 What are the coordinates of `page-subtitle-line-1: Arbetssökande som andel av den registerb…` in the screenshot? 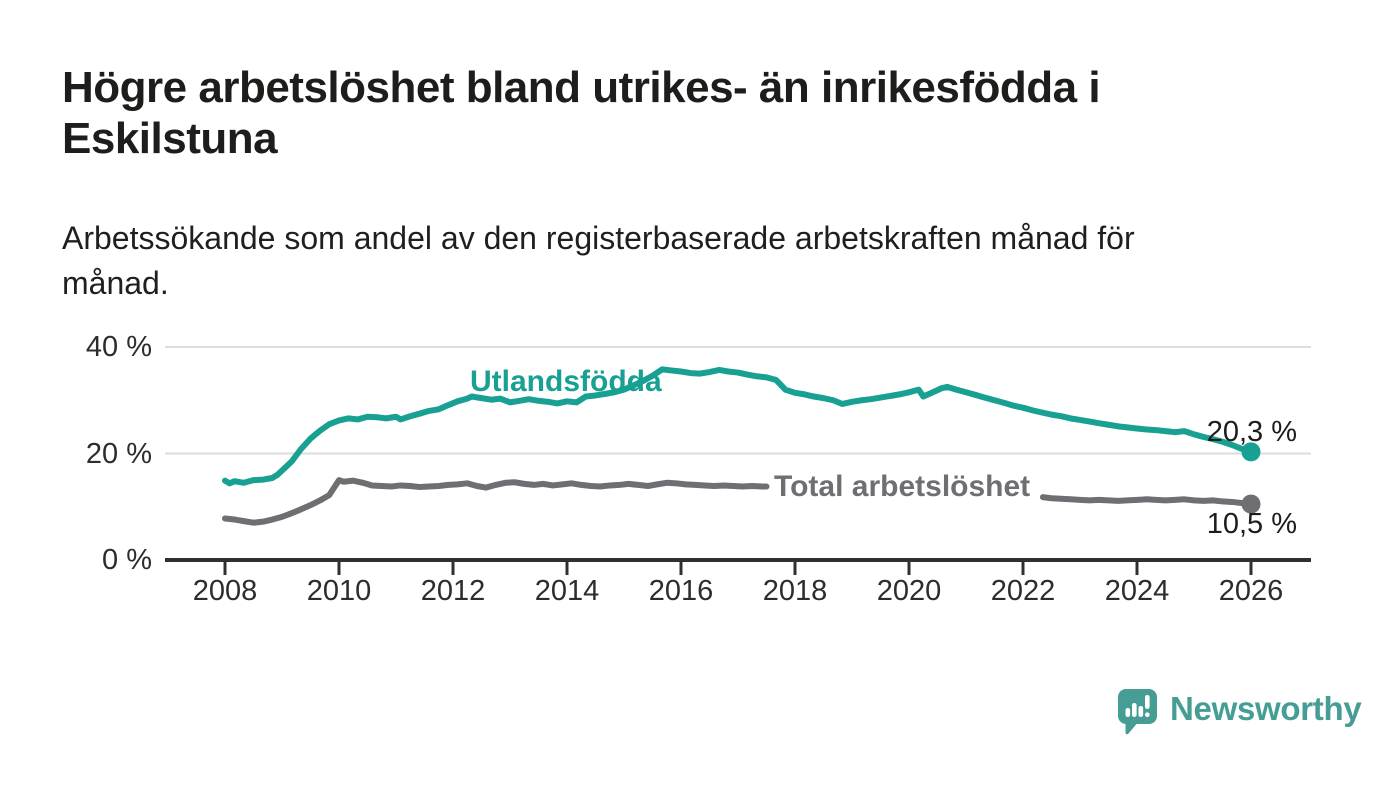 It's located at (598, 238).